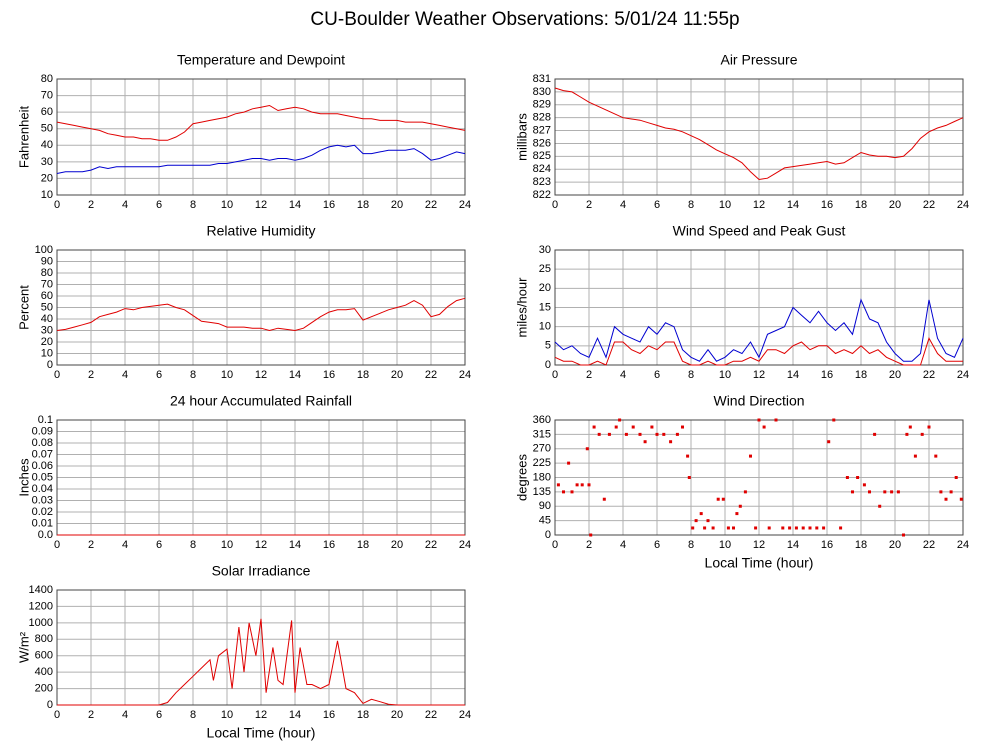 The width and height of the screenshot is (1000, 745). What do you see at coordinates (44, 656) in the screenshot?
I see `y-tick-label: 600` at bounding box center [44, 656].